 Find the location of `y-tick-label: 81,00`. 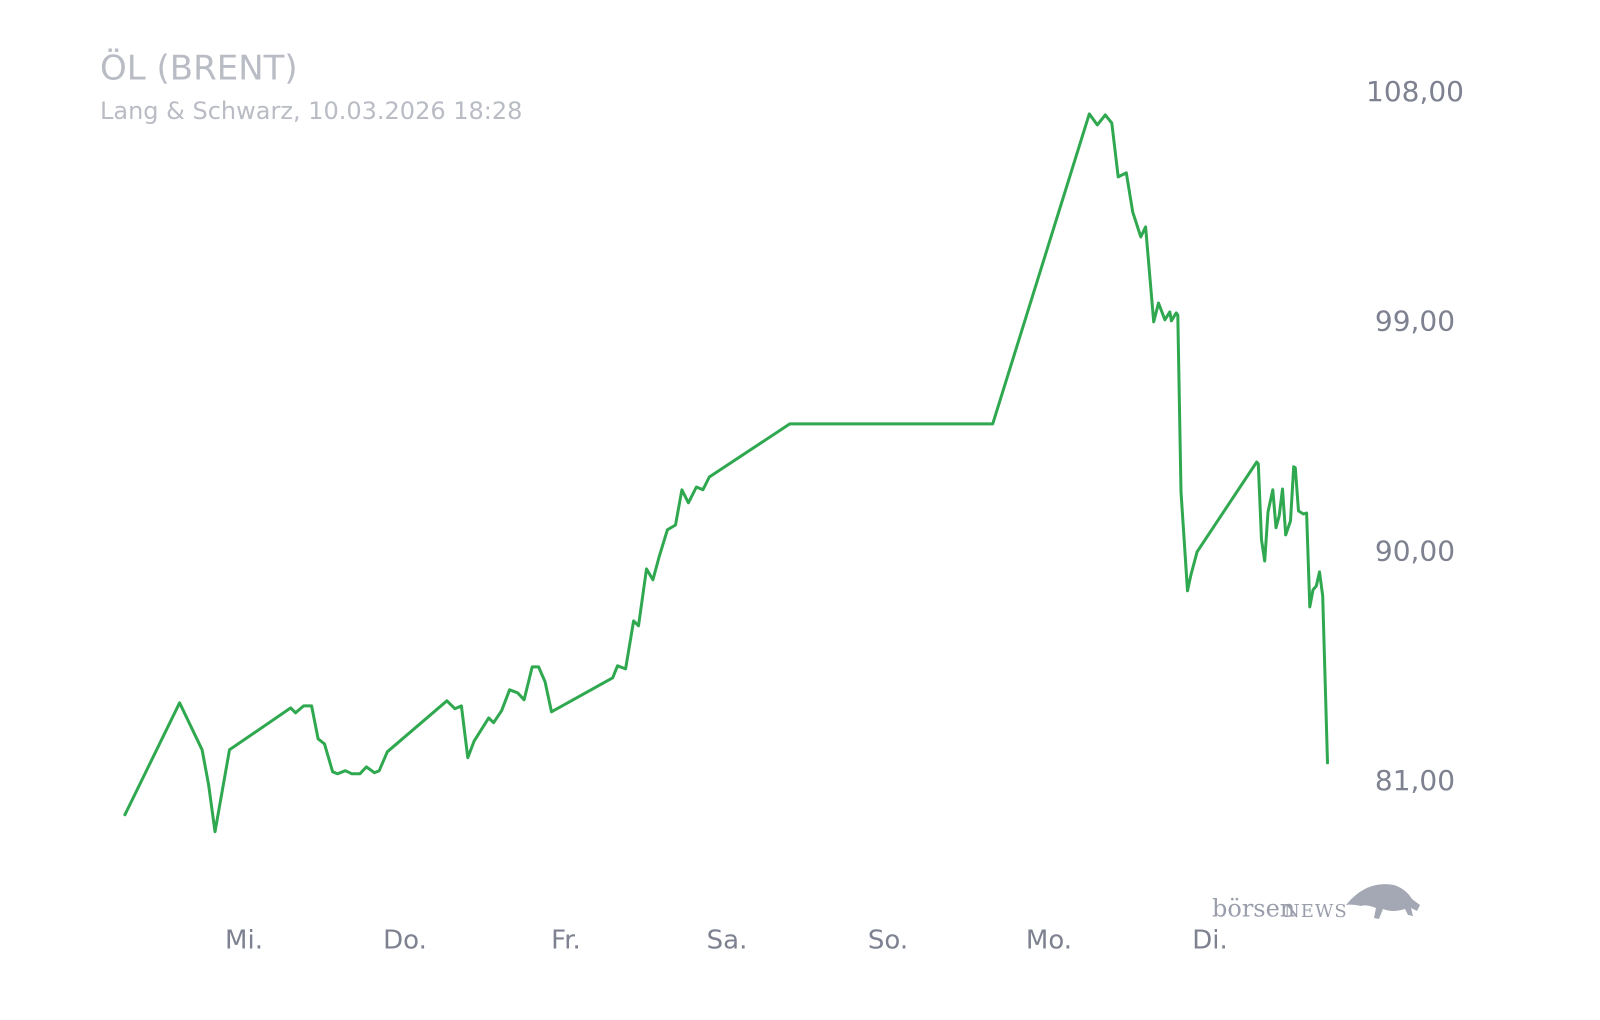

y-tick-label: 81,00 is located at coordinates (1415, 780).